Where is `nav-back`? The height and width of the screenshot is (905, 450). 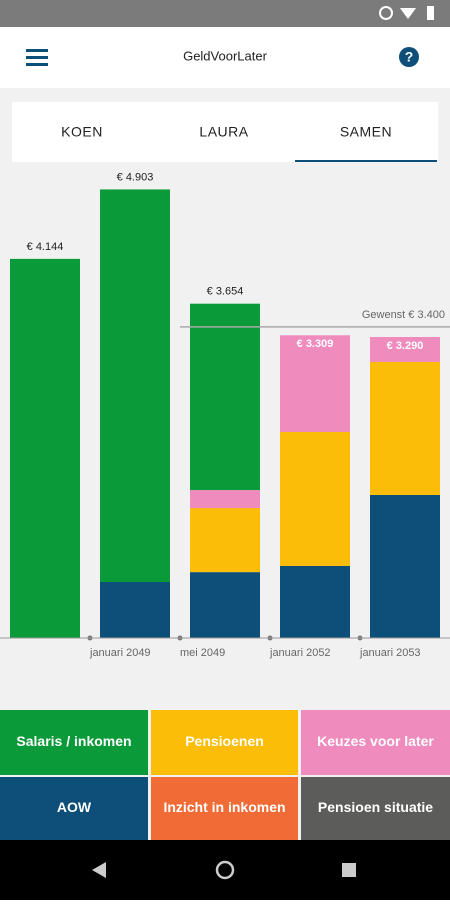 nav-back is located at coordinates (99, 870).